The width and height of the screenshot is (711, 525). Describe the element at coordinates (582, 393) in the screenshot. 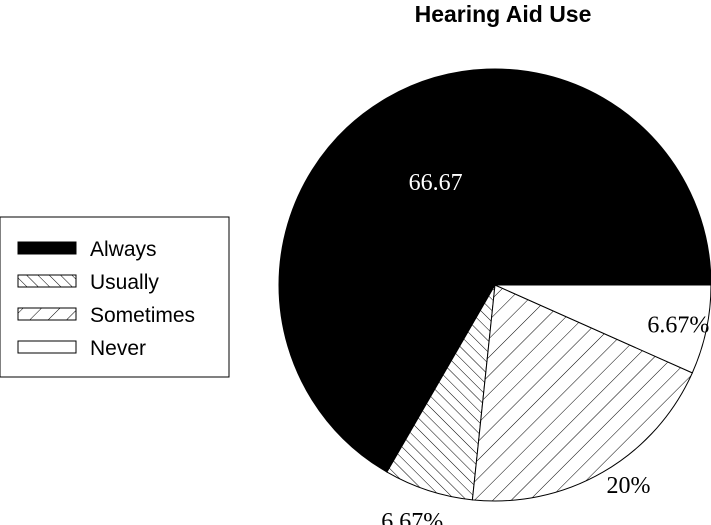

I see `pie-slice-sometimes` at that location.